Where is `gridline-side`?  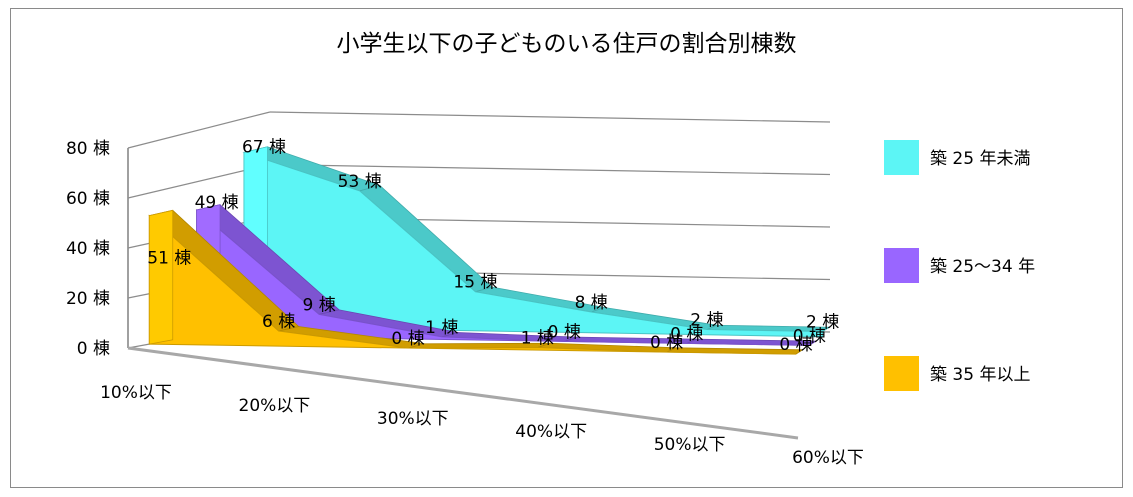
gridline-side is located at coordinates (199, 130).